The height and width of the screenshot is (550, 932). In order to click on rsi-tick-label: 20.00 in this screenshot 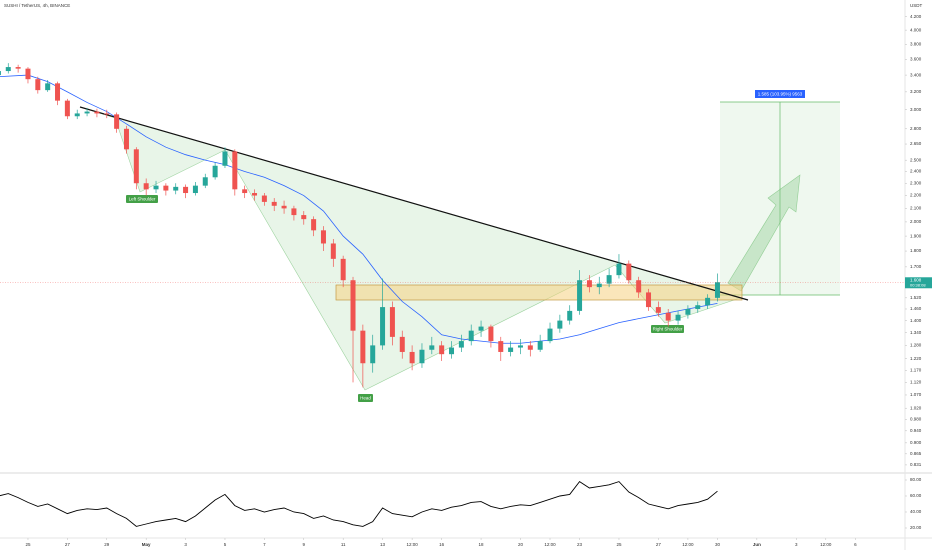, I will do `click(916, 527)`.